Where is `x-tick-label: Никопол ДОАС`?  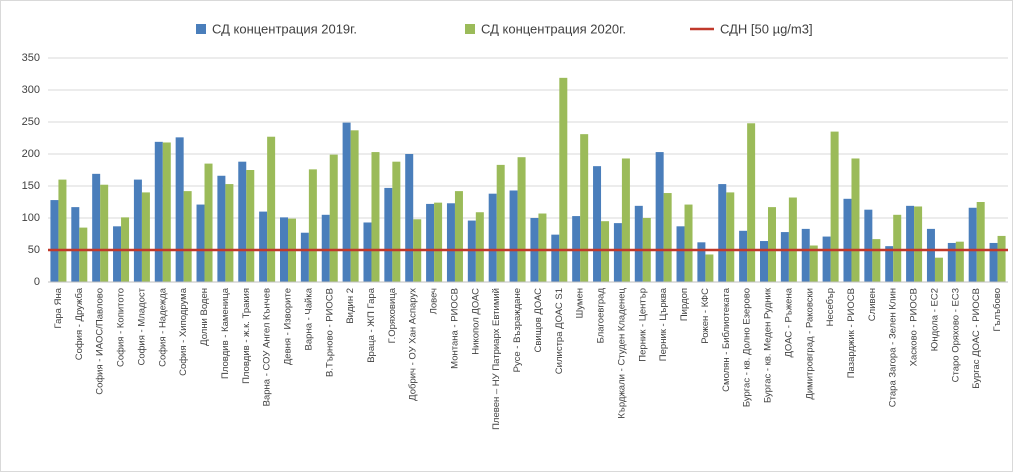
x-tick-label: Никопол ДОАС is located at coordinates (475, 321).